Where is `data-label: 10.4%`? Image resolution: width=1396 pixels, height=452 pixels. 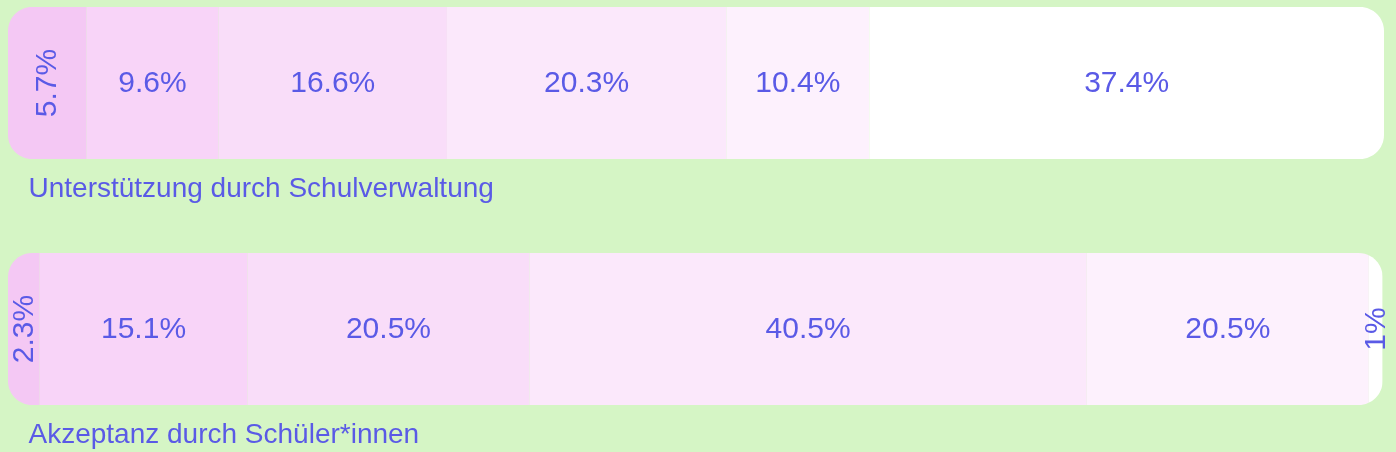
data-label: 10.4% is located at coordinates (798, 81).